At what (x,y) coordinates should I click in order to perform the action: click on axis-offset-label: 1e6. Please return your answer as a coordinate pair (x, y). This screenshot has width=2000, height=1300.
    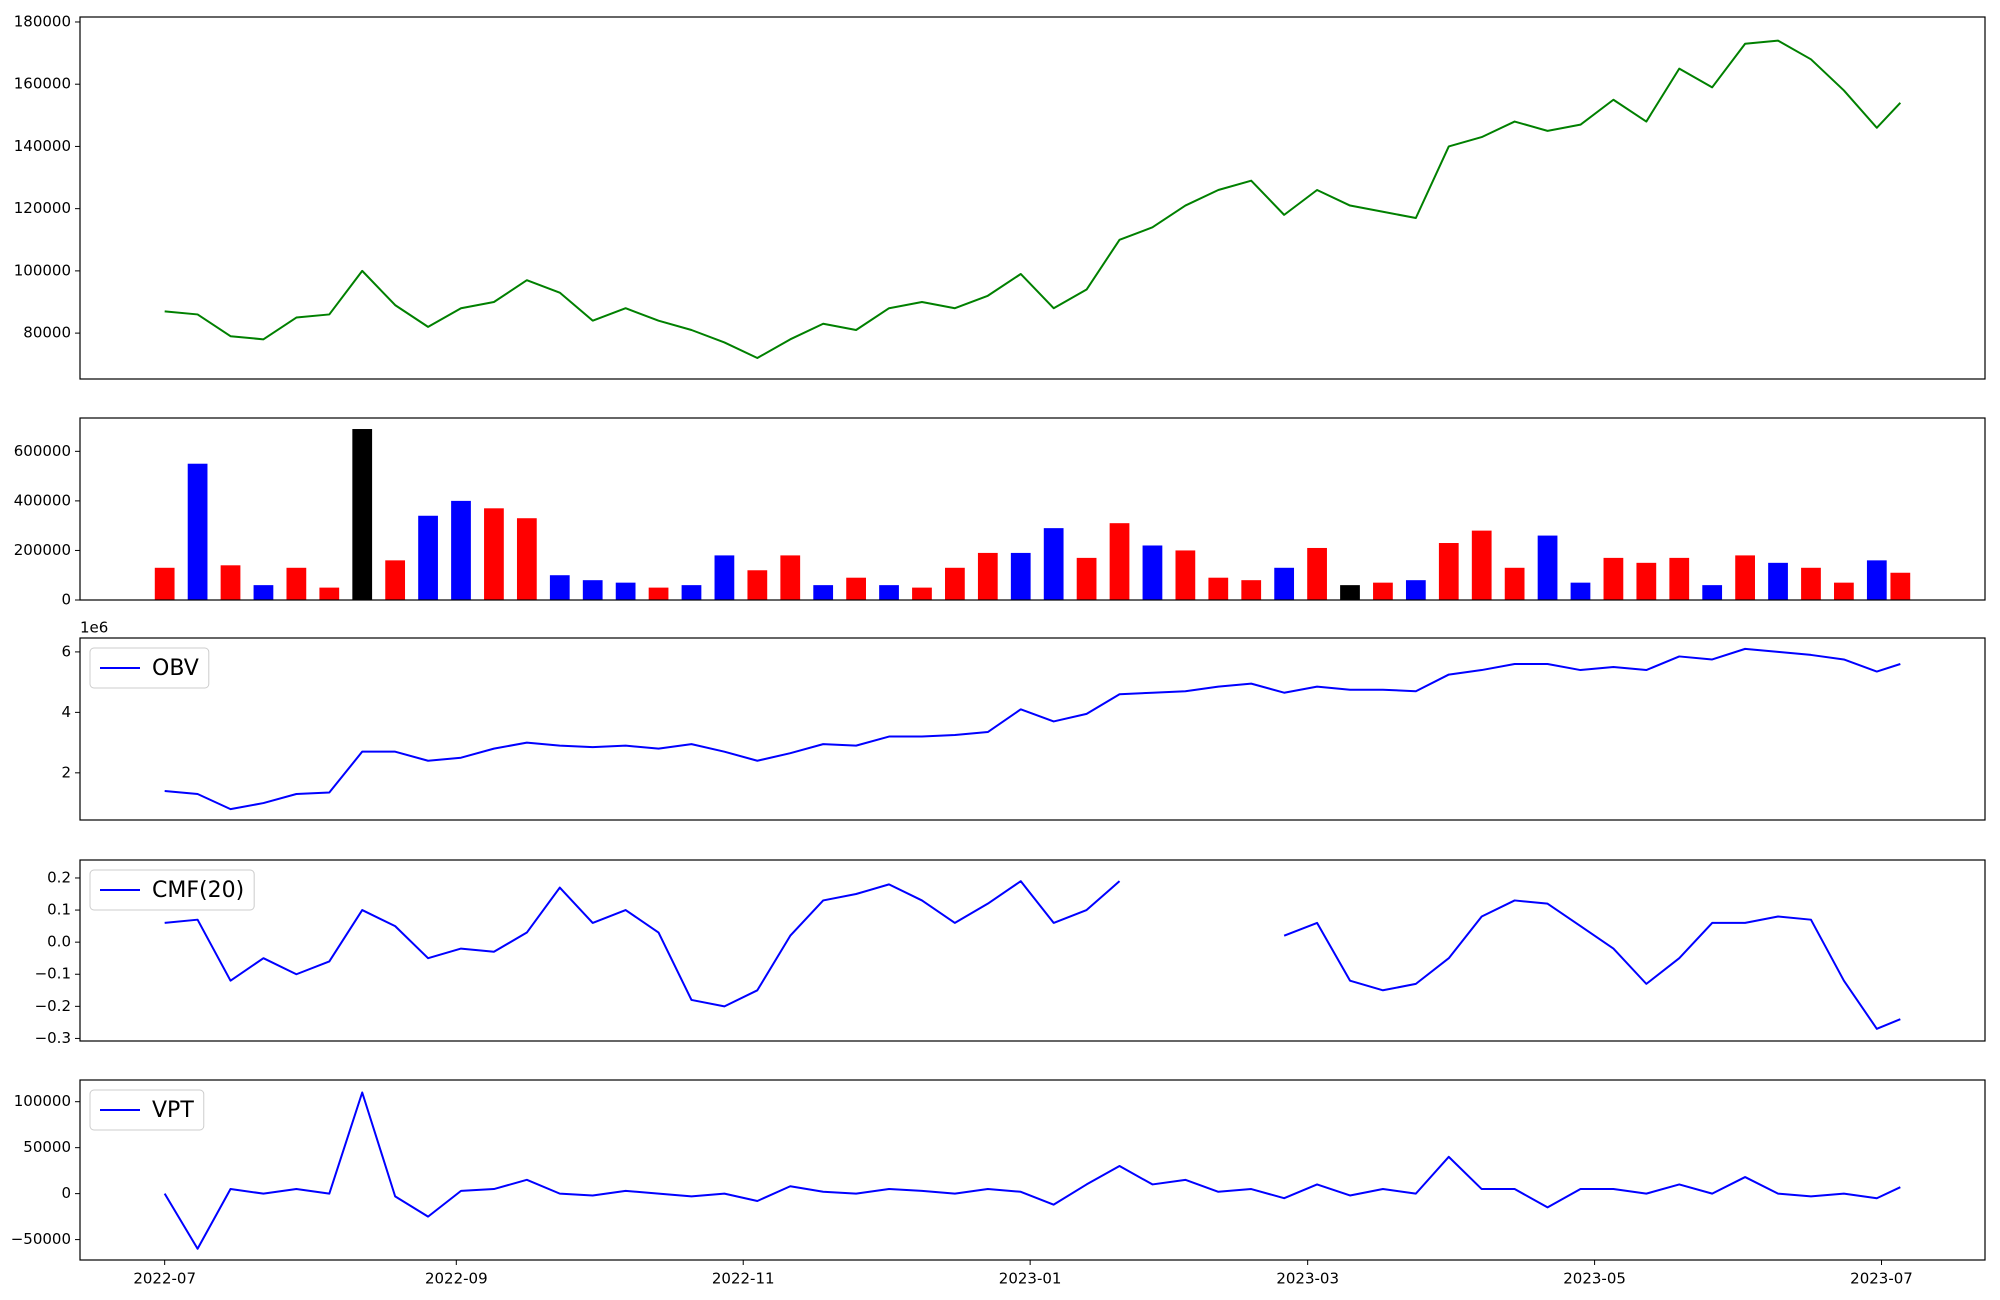
    Looking at the image, I should click on (94, 628).